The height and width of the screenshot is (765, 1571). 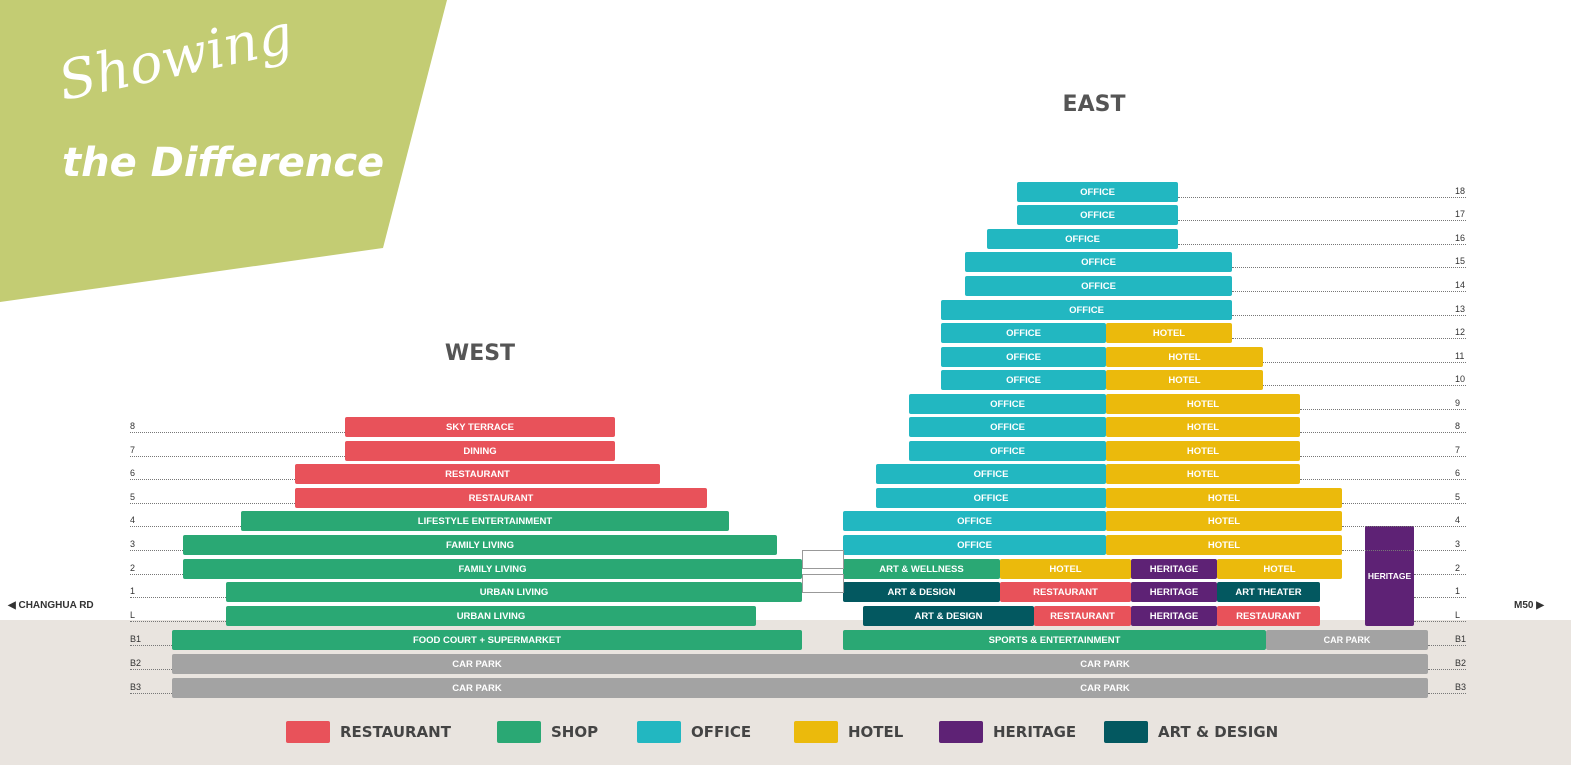 What do you see at coordinates (136, 663) in the screenshot?
I see `west-floor-label: B2` at bounding box center [136, 663].